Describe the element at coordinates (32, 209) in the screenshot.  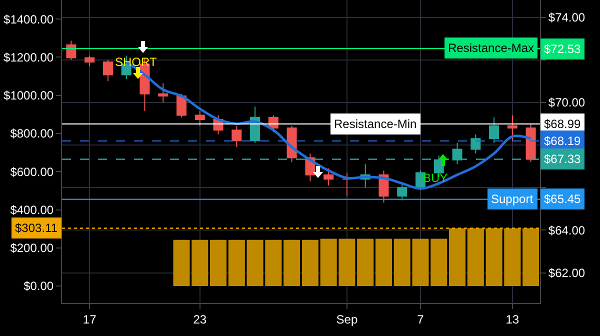
I see `y-tick-label: $400.00` at that location.